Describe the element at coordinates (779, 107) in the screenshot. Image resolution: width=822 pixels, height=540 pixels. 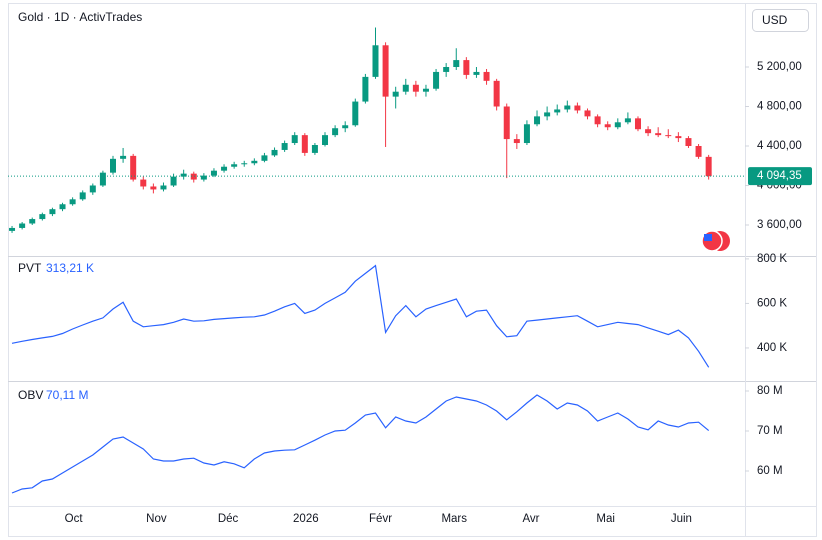
I see `y-tick-label: 4 800,00` at that location.